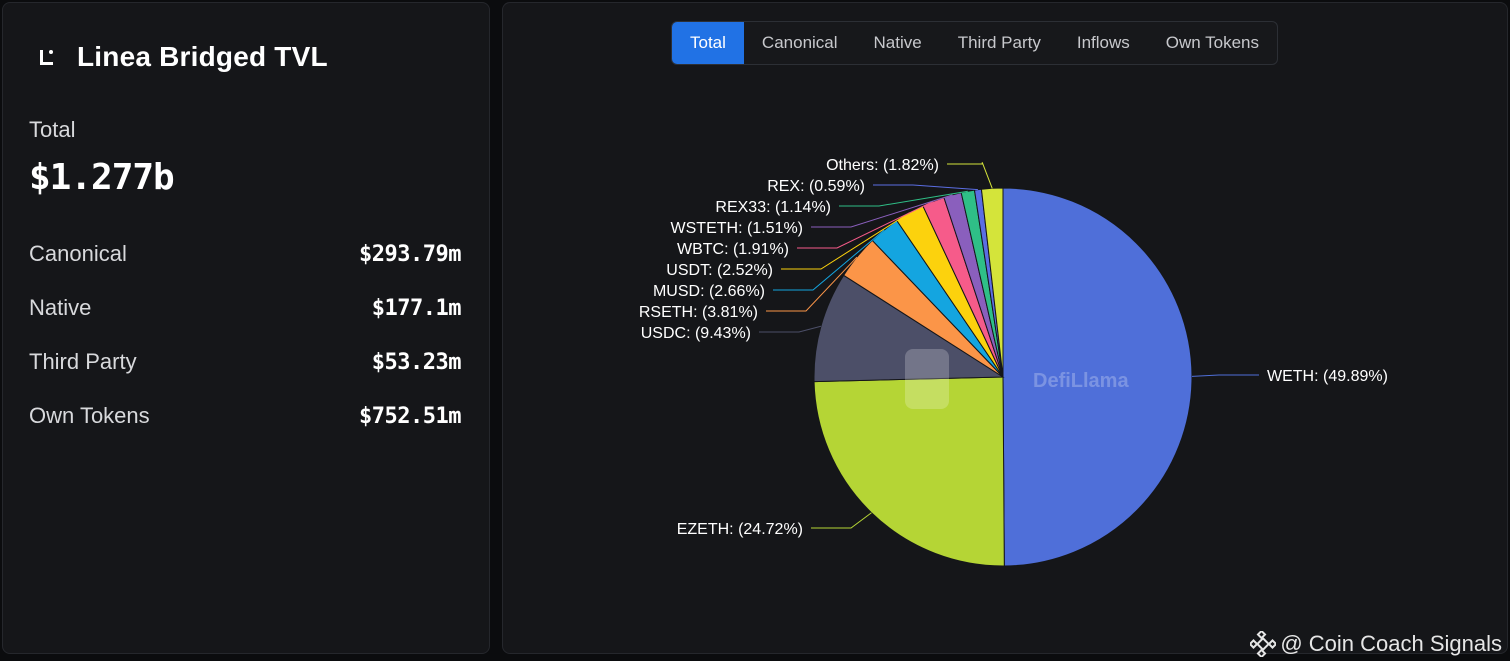 The height and width of the screenshot is (661, 1510). Describe the element at coordinates (737, 228) in the screenshot. I see `slice-label-wsteth: WSTETH: (1.51%)` at that location.